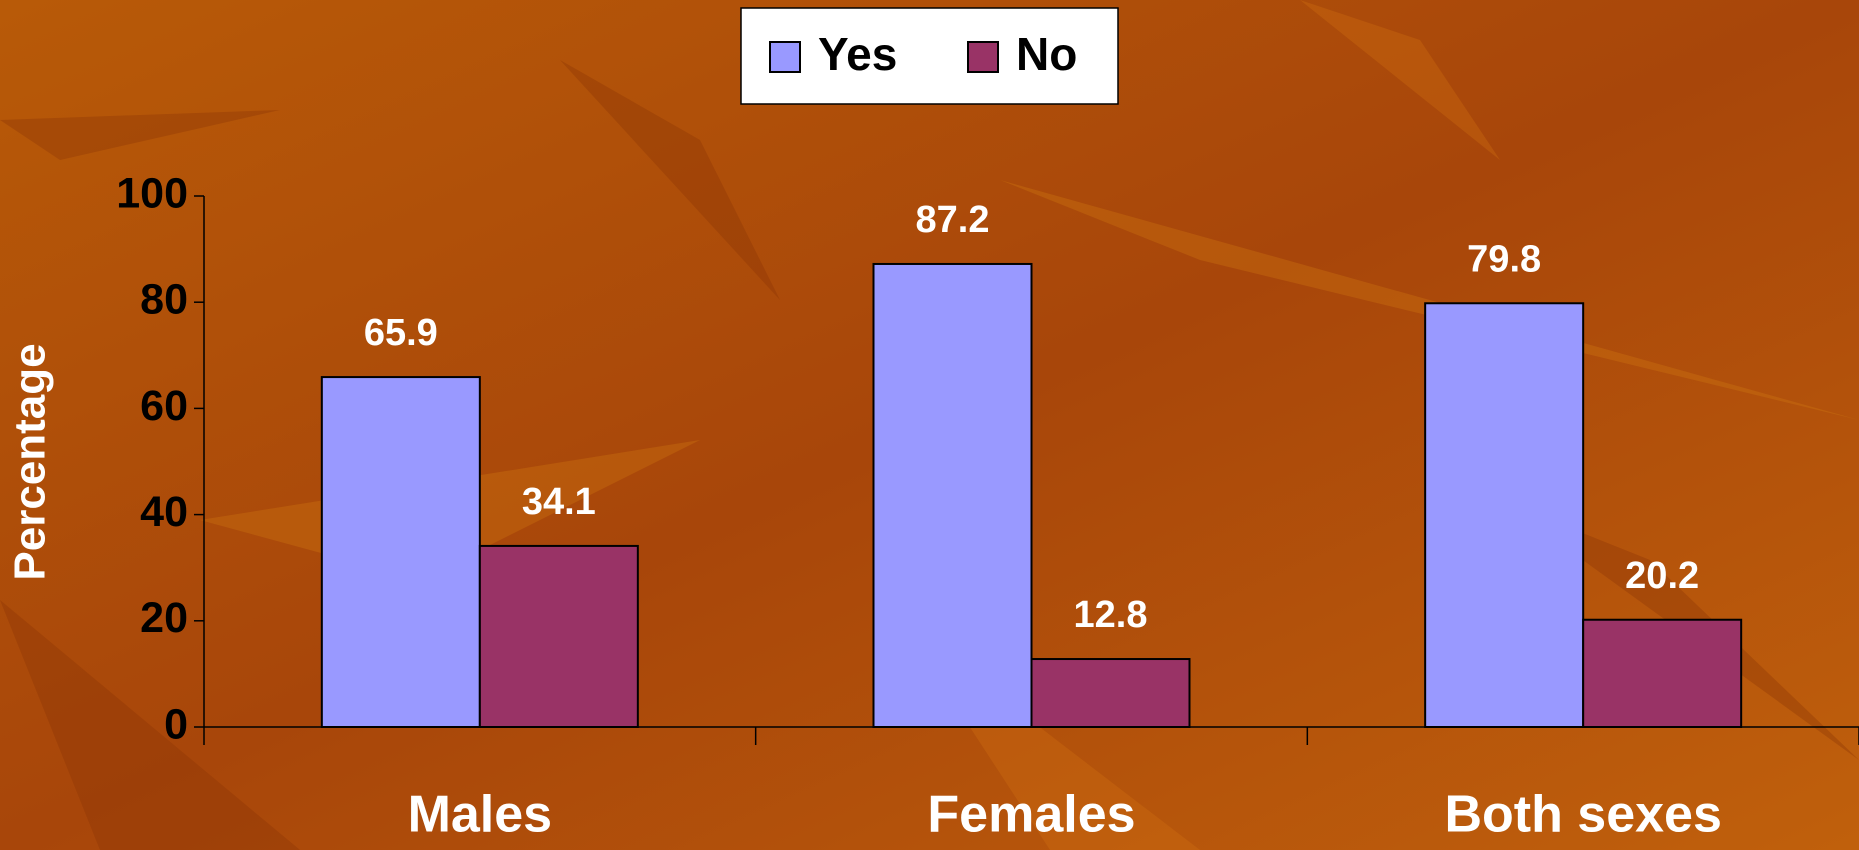 The image size is (1859, 850). I want to click on x-tick-label: Both sexes, so click(1582, 815).